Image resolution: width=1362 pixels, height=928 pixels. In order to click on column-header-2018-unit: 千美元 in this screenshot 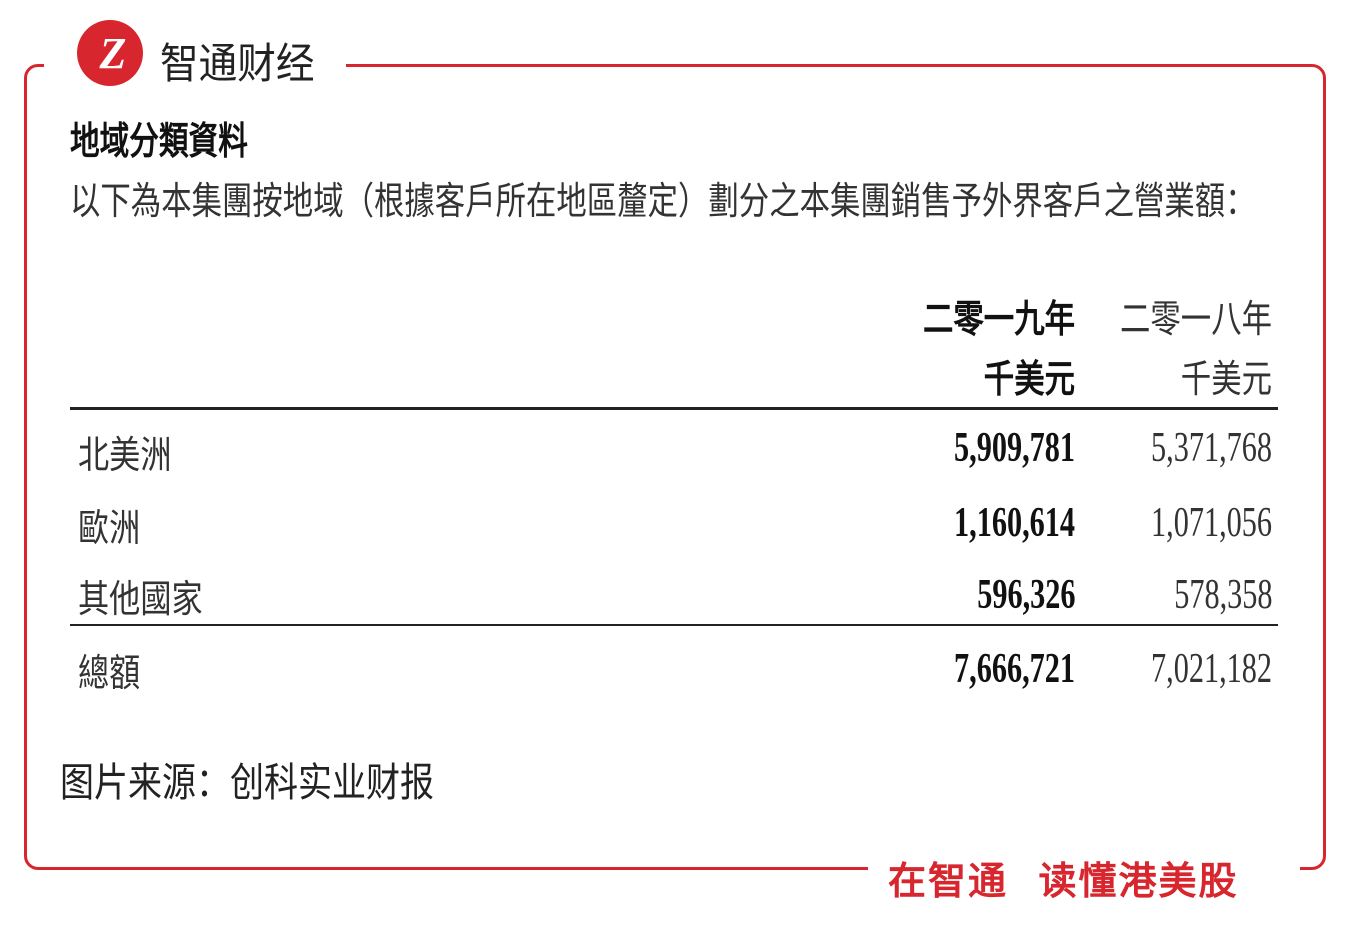, I will do `click(1226, 379)`.